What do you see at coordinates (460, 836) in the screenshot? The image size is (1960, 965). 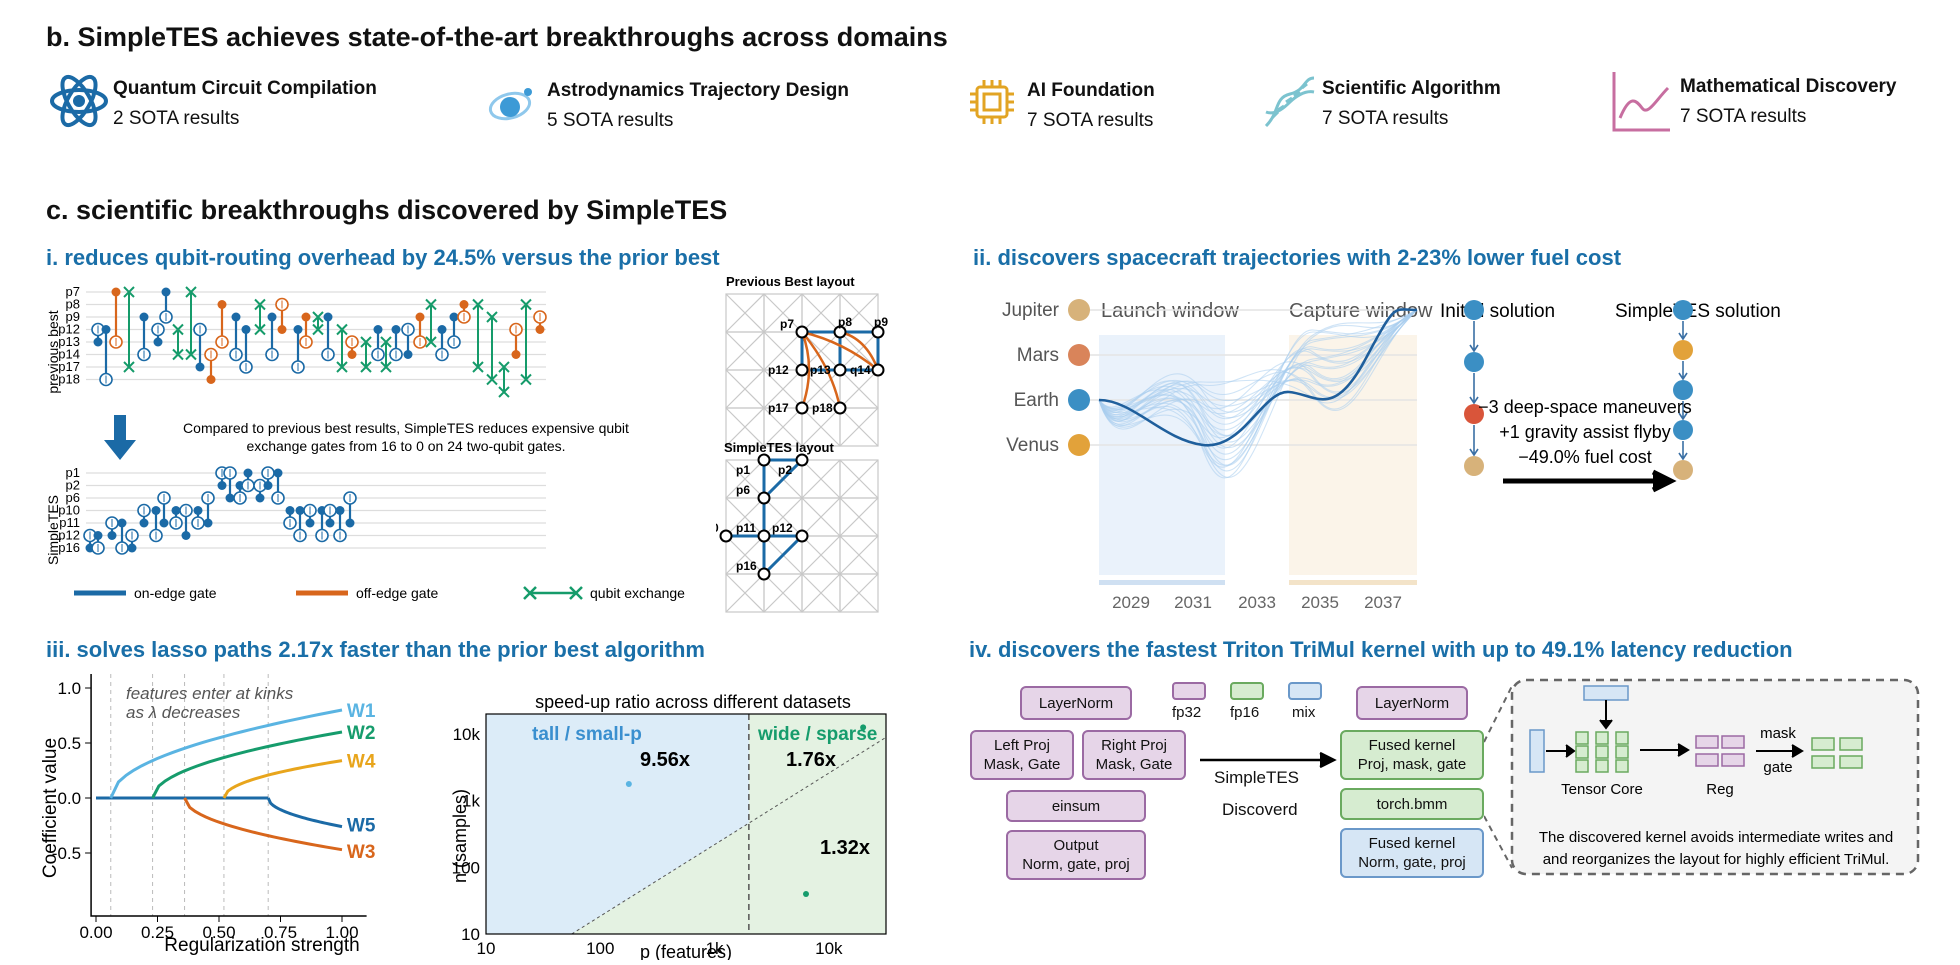 I see `speedup-ylabel: n (samples)` at bounding box center [460, 836].